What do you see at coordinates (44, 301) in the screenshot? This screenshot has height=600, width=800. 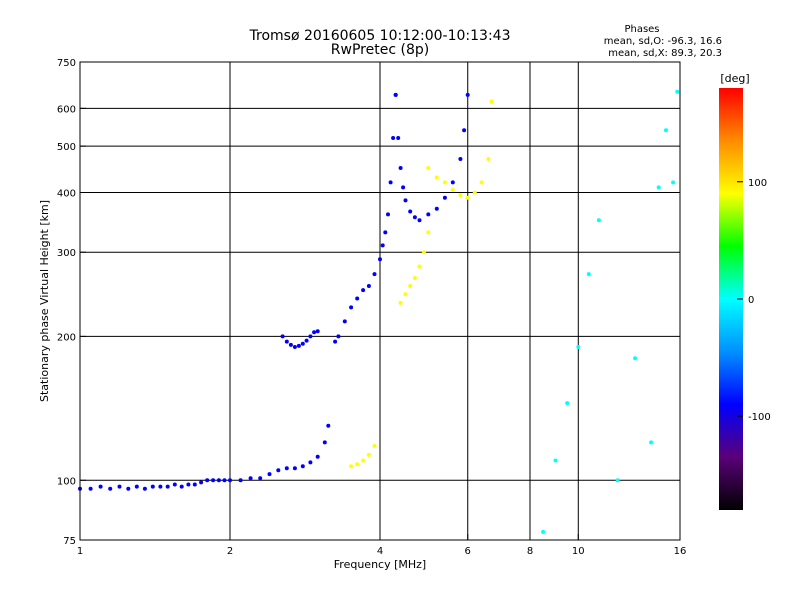 I see `y-axis-label: Stationary phase Virtual Height [km]` at bounding box center [44, 301].